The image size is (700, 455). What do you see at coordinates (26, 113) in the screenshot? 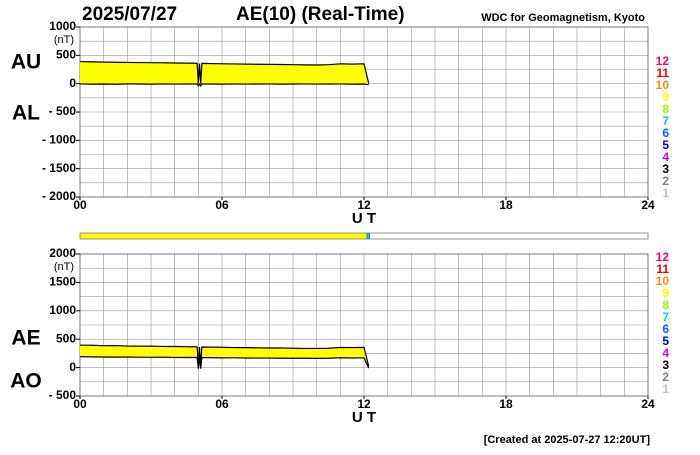
I see `series-label: AL` at bounding box center [26, 113].